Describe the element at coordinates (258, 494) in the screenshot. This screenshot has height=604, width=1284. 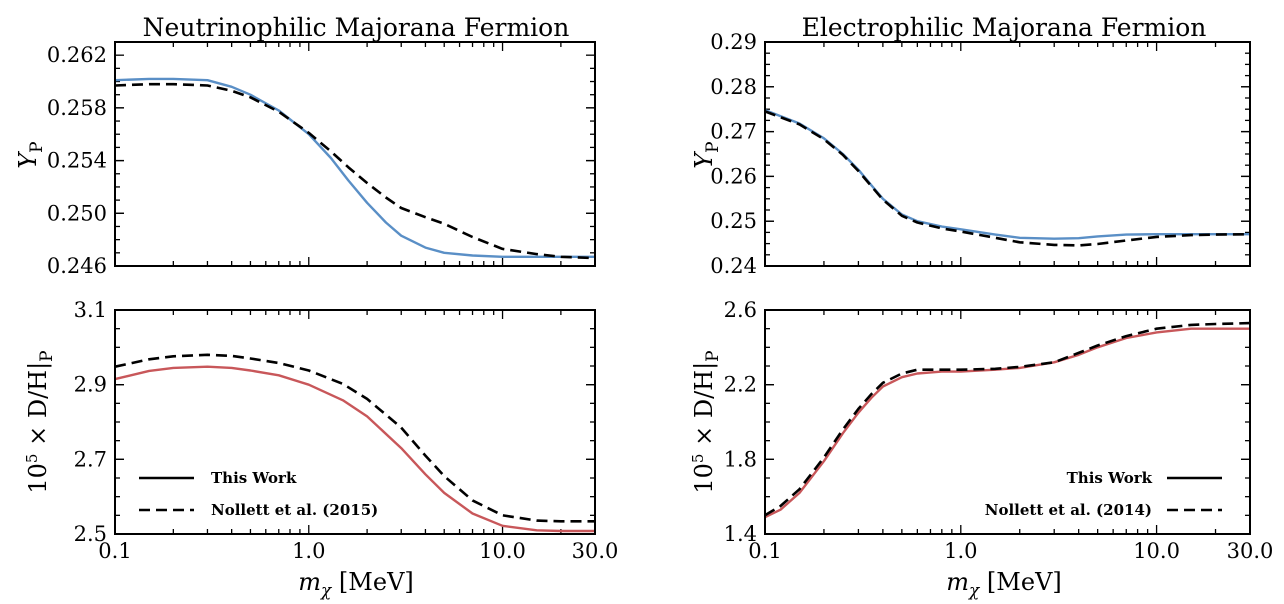
I see `legend: This Work Nollett et al. (2015)` at that location.